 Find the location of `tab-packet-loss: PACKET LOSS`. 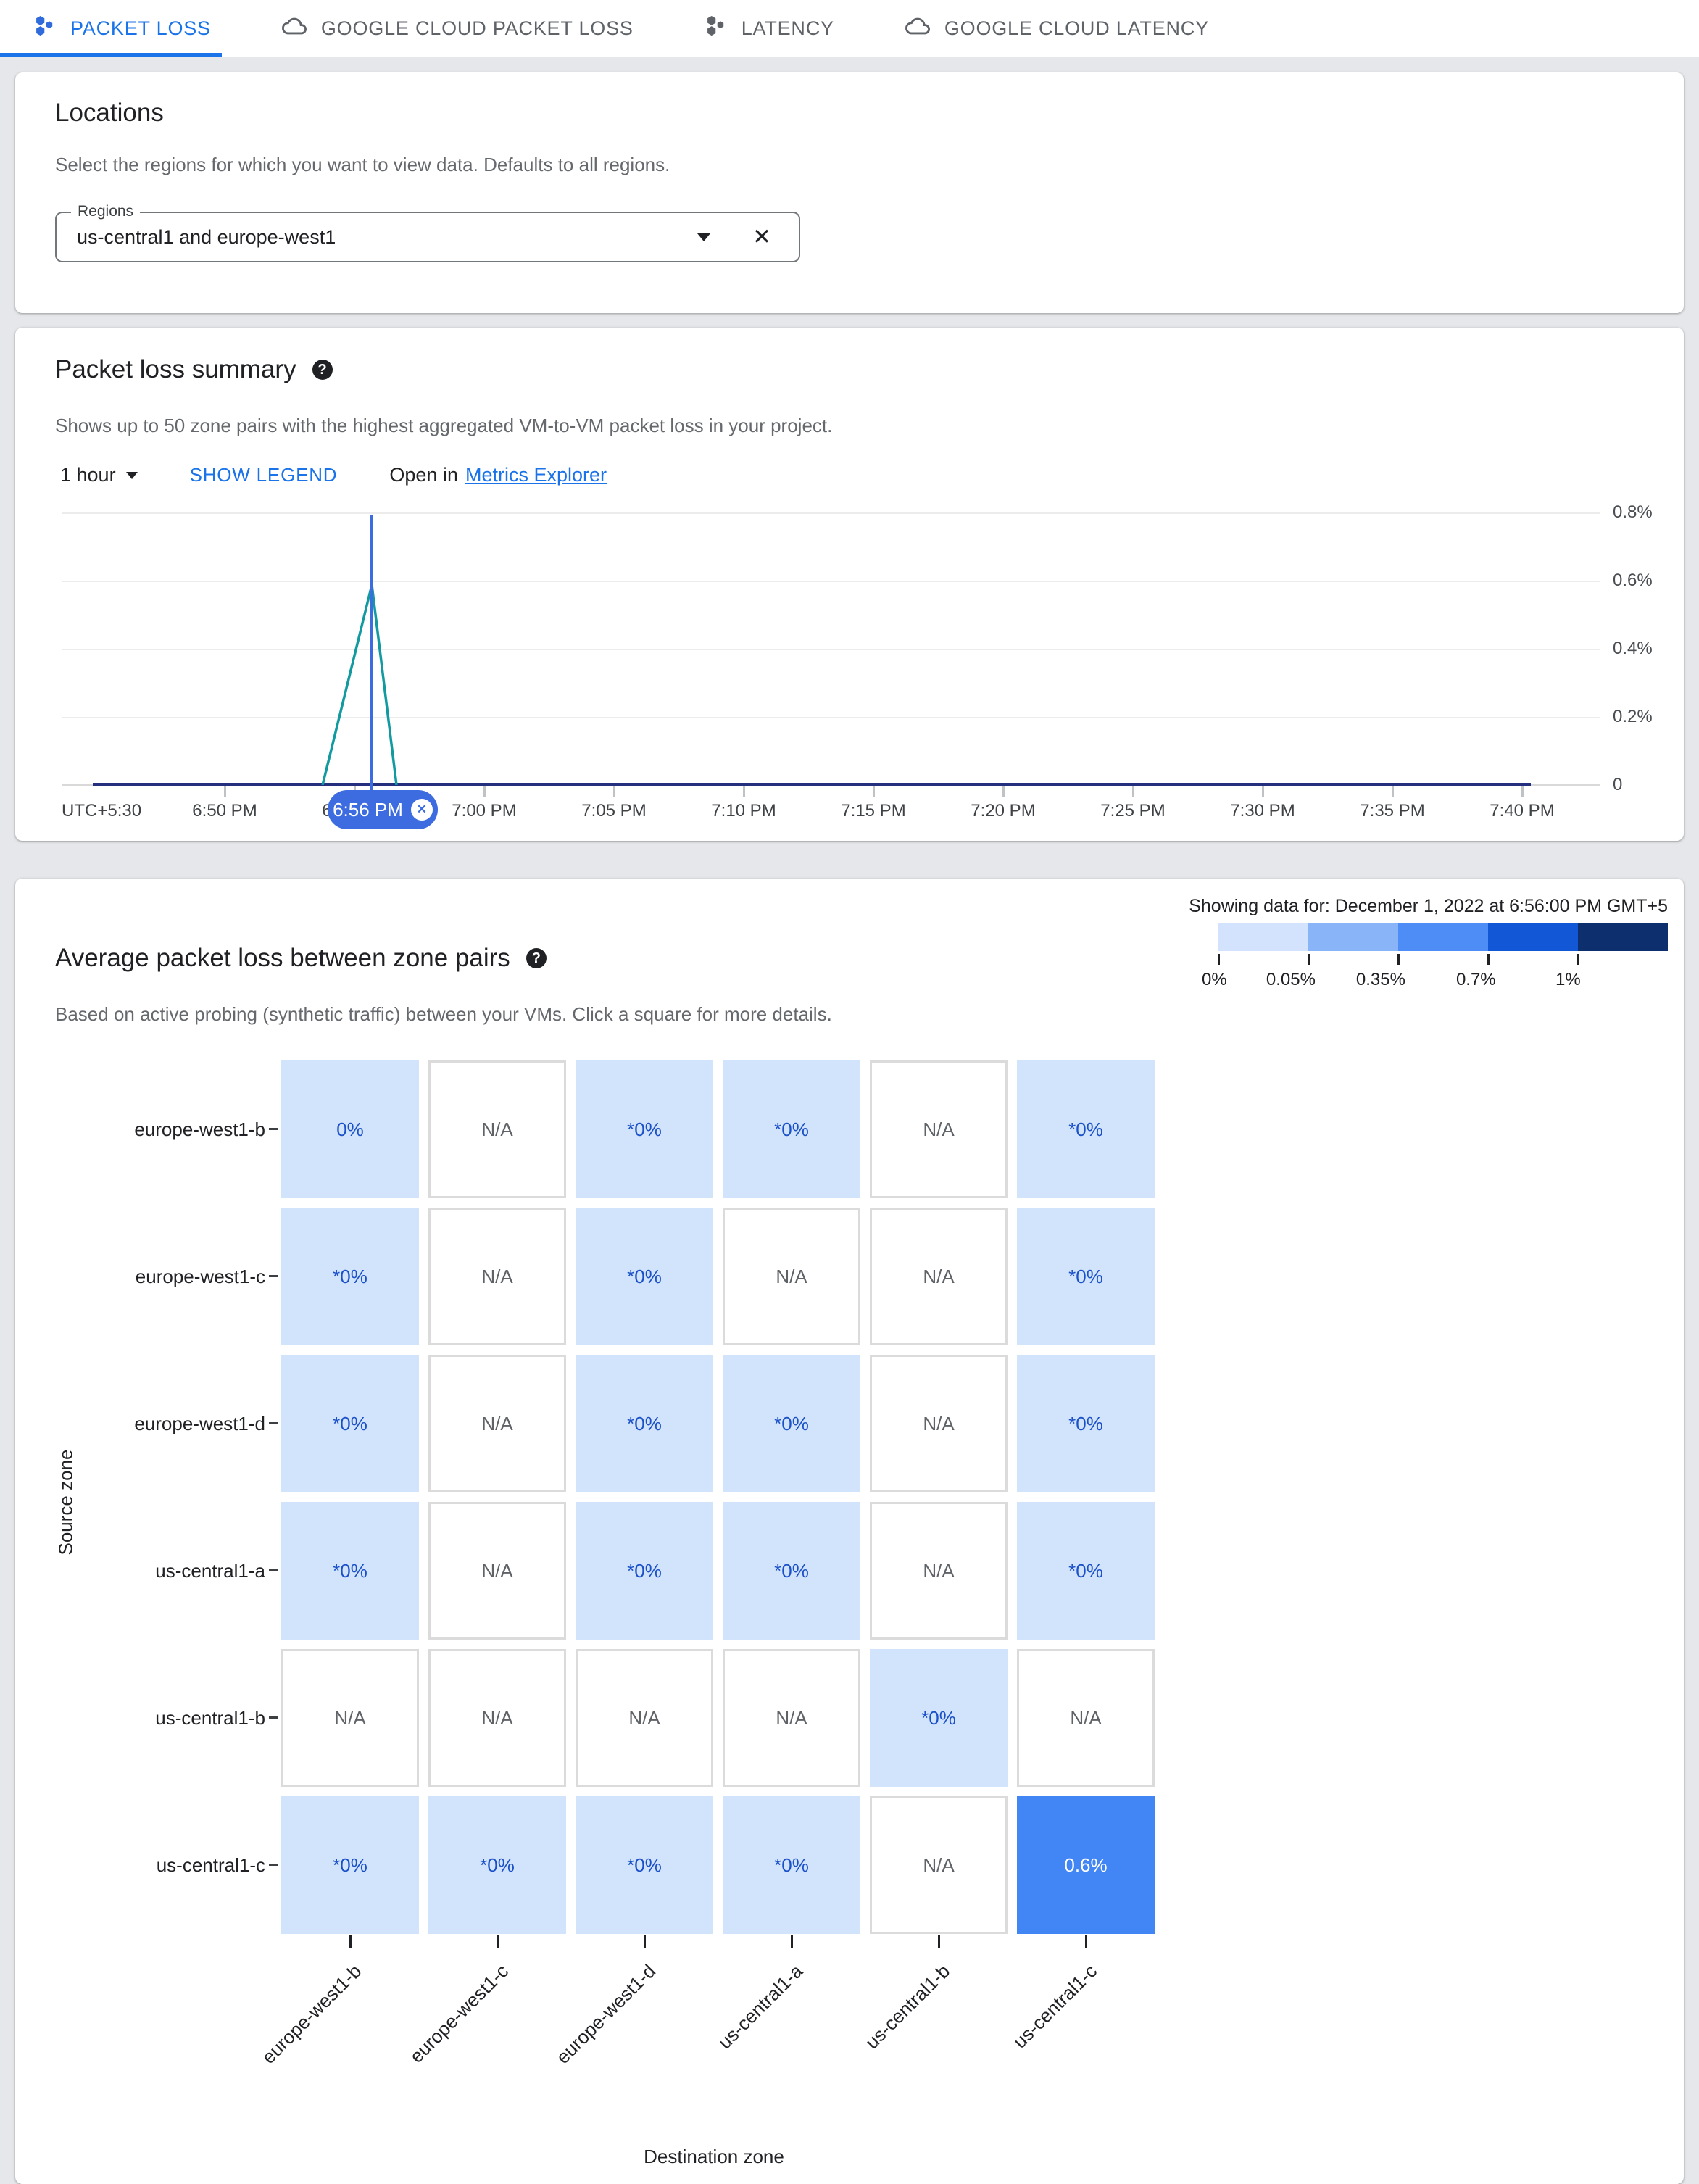

tab-packet-loss: PACKET LOSS is located at coordinates (157, 28).